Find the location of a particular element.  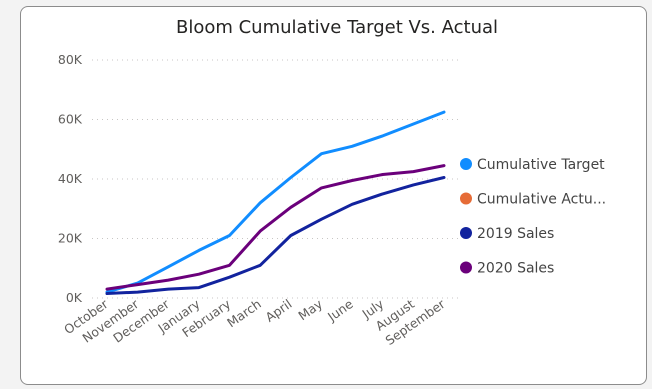

x-tick-label: March is located at coordinates (244, 313).